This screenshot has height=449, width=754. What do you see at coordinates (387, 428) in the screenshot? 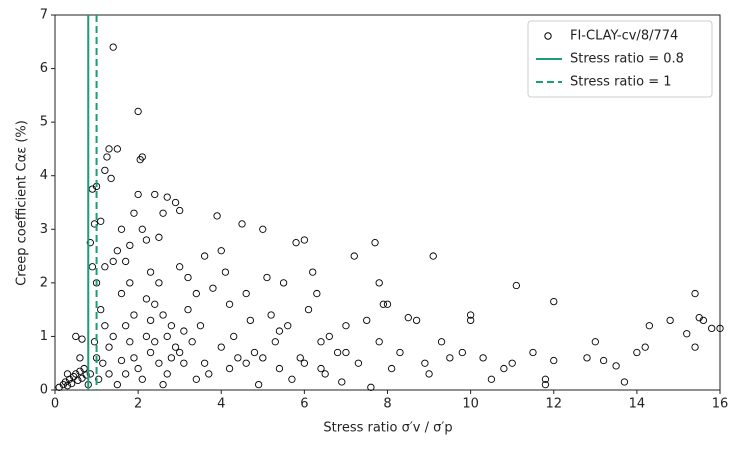
I see `x-axis-label: Stress ratio σ′v / σ′p` at bounding box center [387, 428].